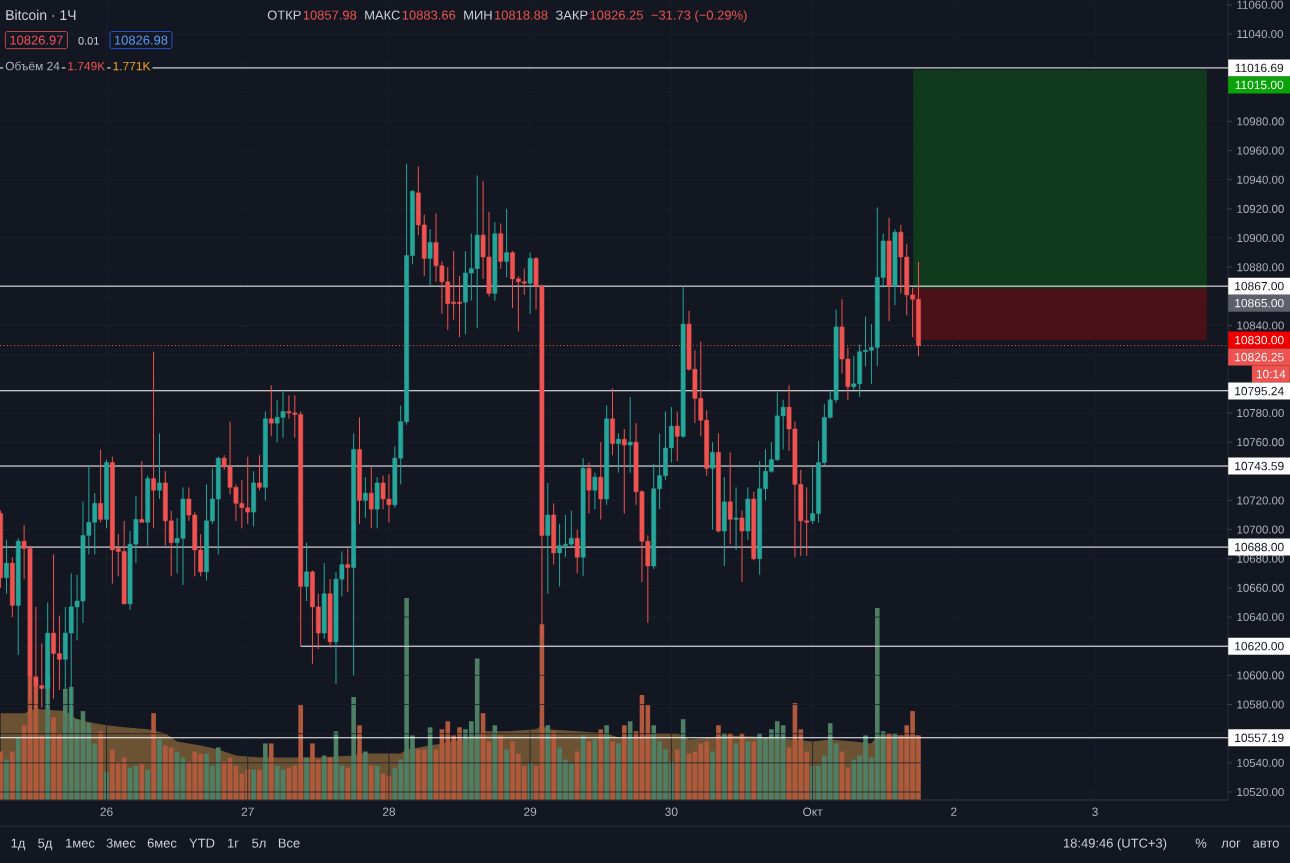 Image resolution: width=1290 pixels, height=863 pixels. Describe the element at coordinates (106, 811) in the screenshot. I see `x-tick-label: 26` at that location.